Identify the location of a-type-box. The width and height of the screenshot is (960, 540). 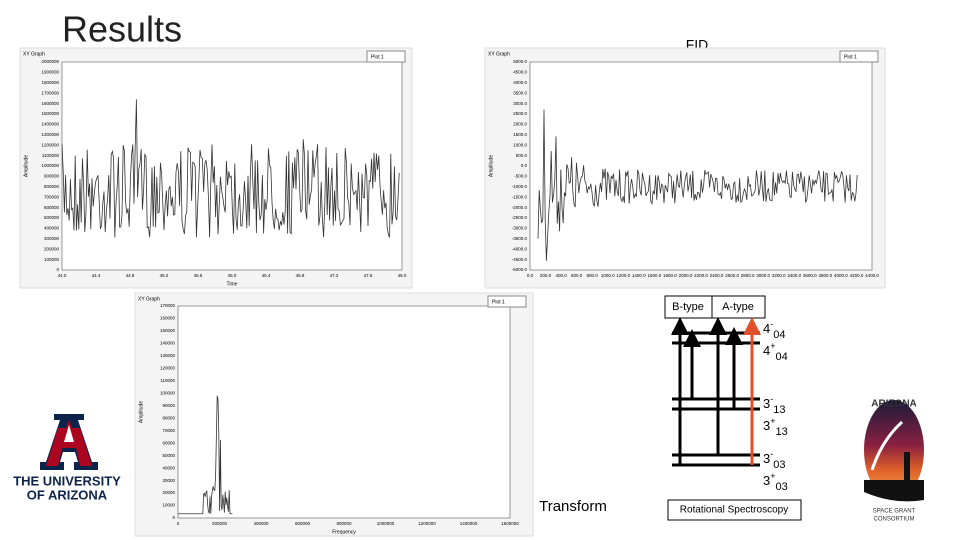
(738, 307).